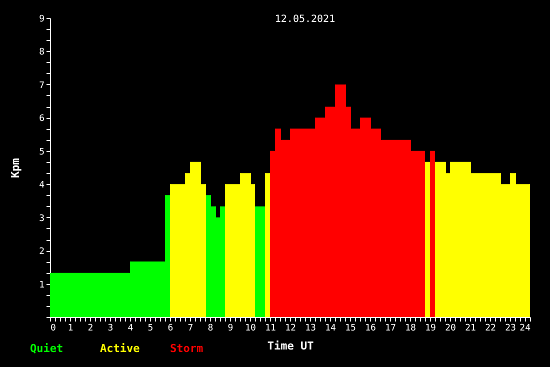 This screenshot has height=367, width=550. I want to click on x-tick-label: 2, so click(91, 329).